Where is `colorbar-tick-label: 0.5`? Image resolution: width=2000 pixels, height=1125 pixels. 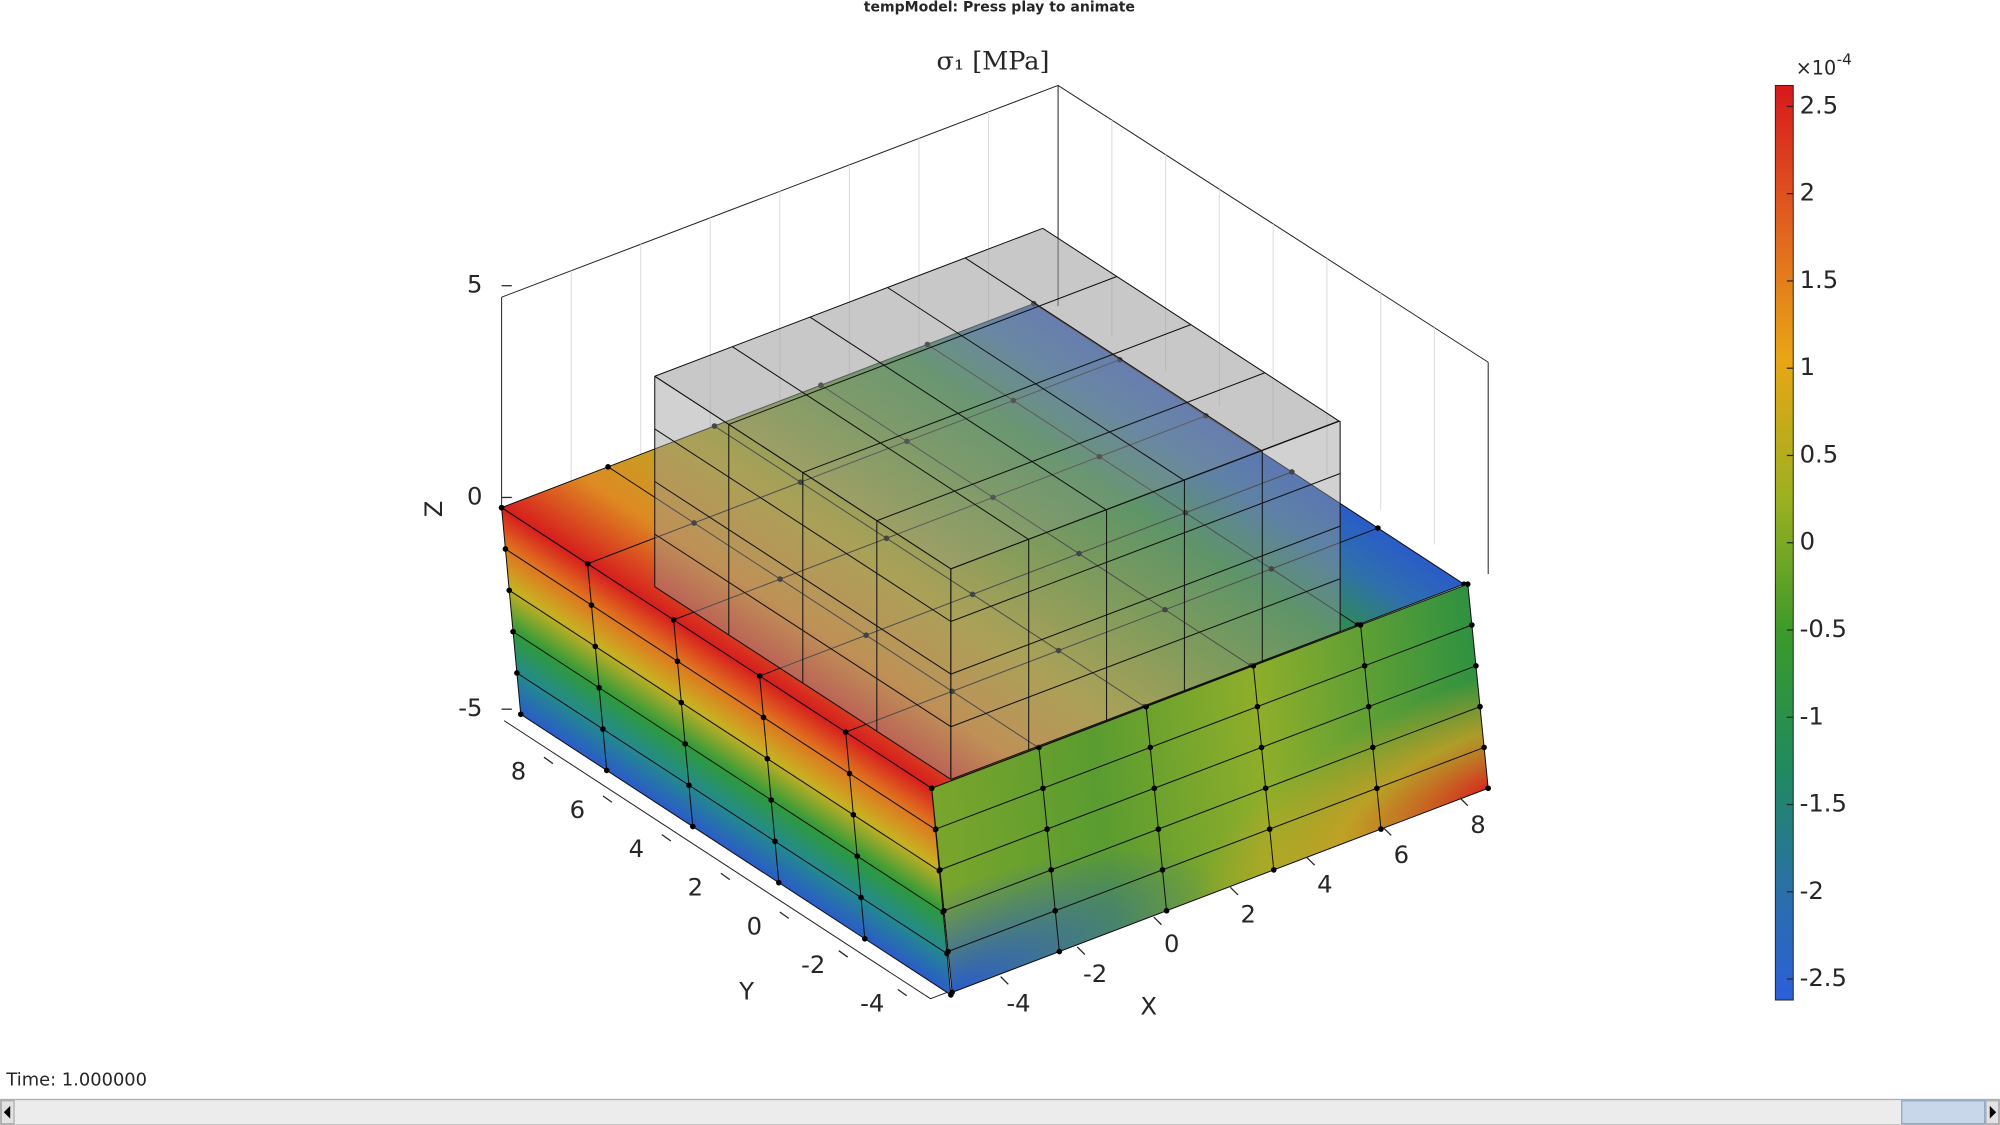 colorbar-tick-label: 0.5 is located at coordinates (1819, 453).